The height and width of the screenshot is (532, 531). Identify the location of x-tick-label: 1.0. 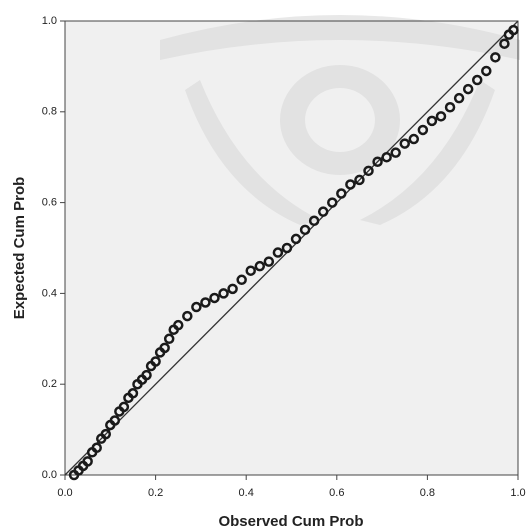
(517, 493).